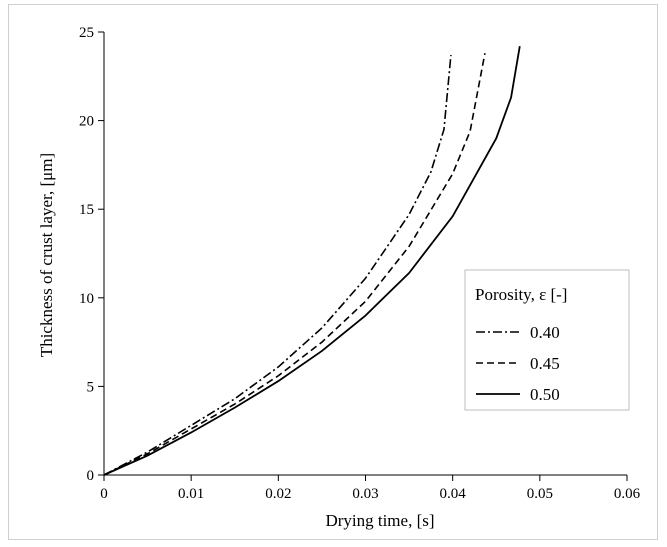  What do you see at coordinates (86, 299) in the screenshot?
I see `y-tick-label: 10` at bounding box center [86, 299].